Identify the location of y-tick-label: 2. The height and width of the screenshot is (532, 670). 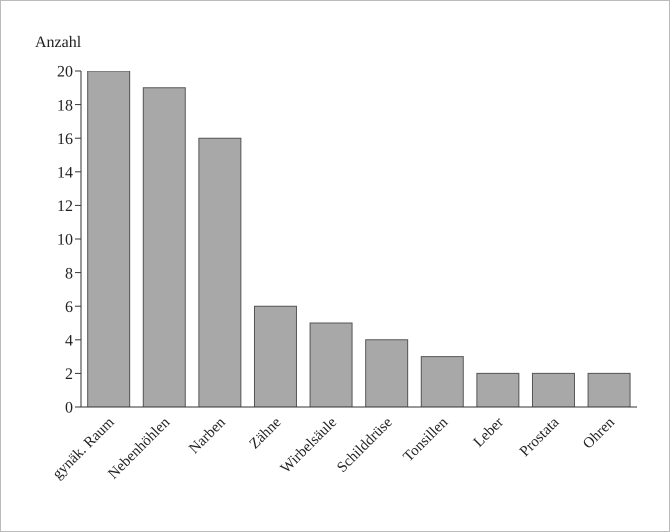
(69, 375).